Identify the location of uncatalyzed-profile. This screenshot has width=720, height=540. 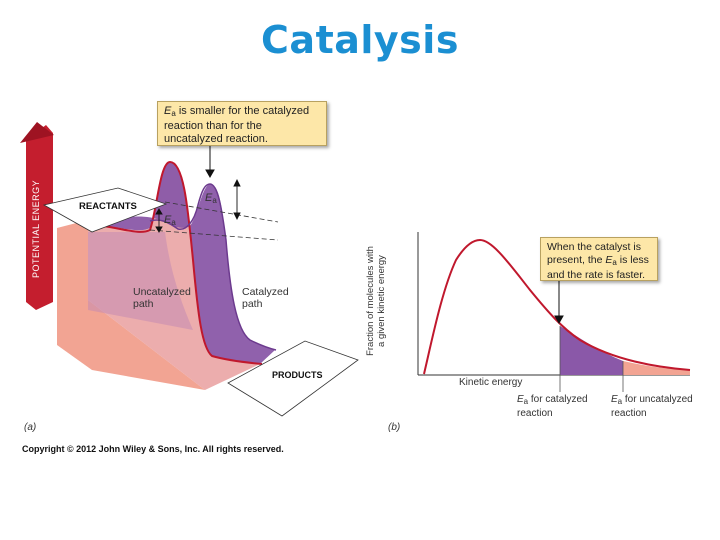
(174, 276).